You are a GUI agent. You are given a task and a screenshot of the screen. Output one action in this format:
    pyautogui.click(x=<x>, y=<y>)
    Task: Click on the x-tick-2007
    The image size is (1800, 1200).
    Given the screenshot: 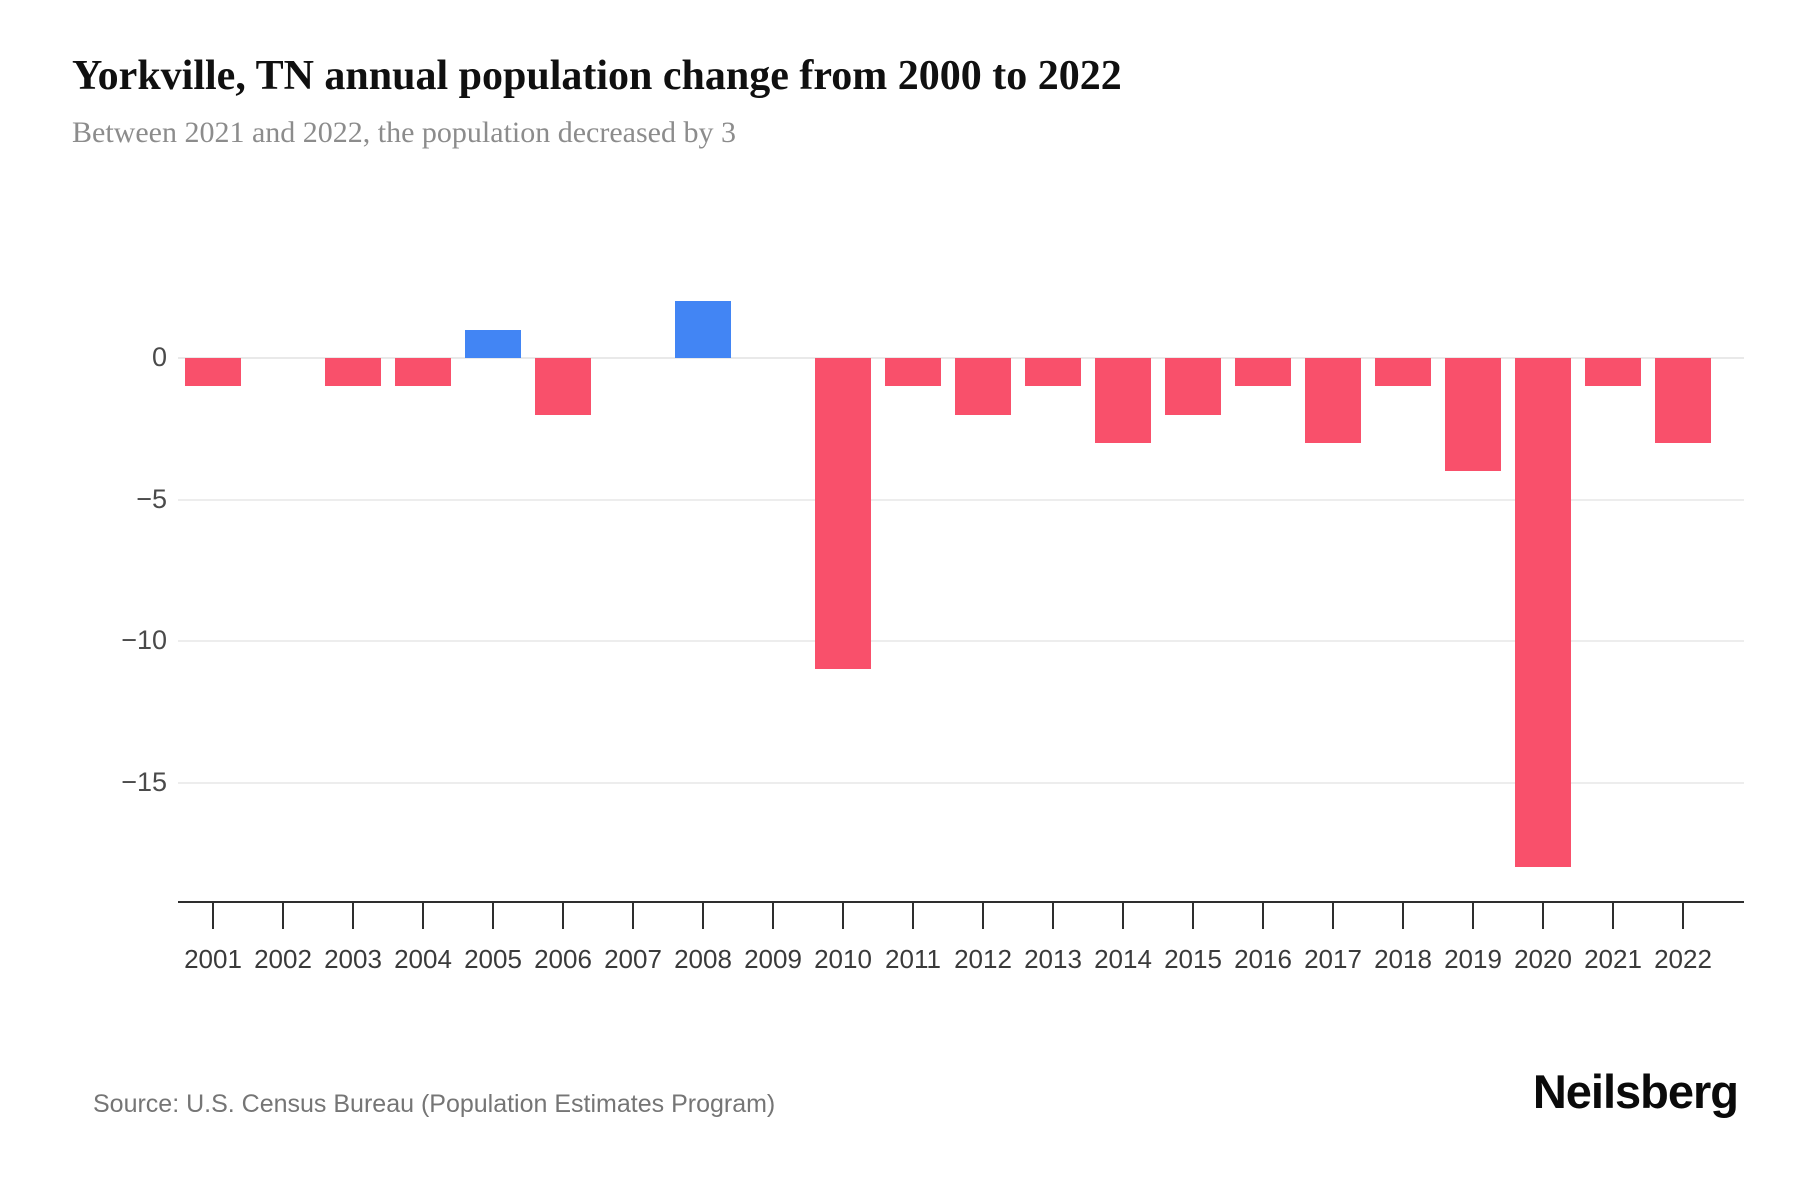 What is the action you would take?
    pyautogui.click(x=633, y=915)
    